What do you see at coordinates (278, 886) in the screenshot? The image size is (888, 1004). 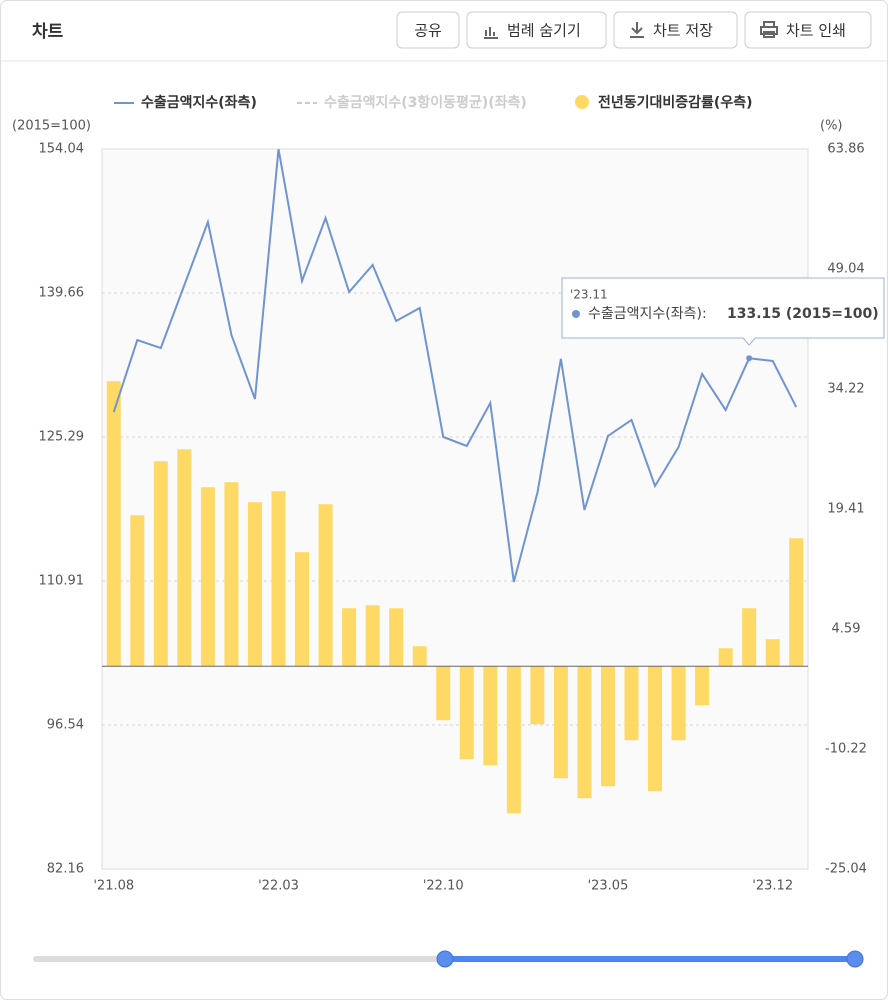 I see `x-tick-label: '22.03` at bounding box center [278, 886].